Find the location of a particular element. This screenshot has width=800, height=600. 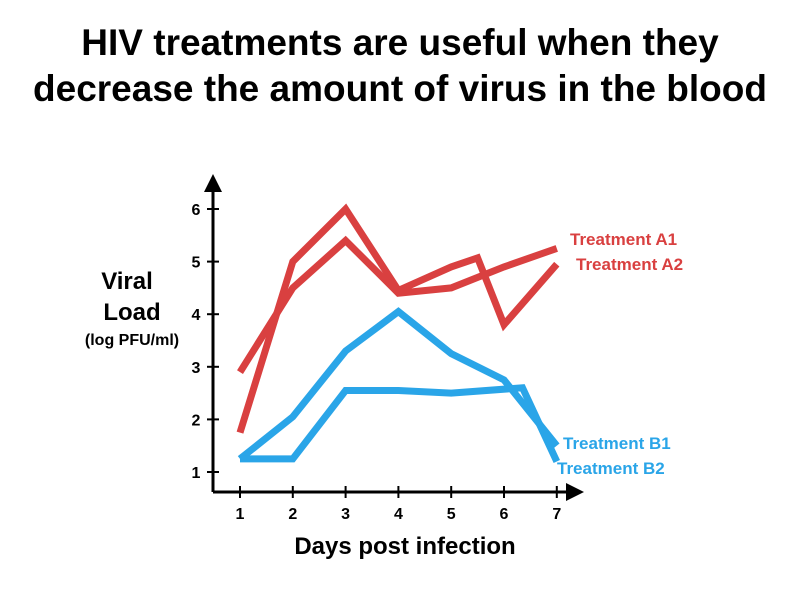

y-axis-arrowhead is located at coordinates (213, 183).